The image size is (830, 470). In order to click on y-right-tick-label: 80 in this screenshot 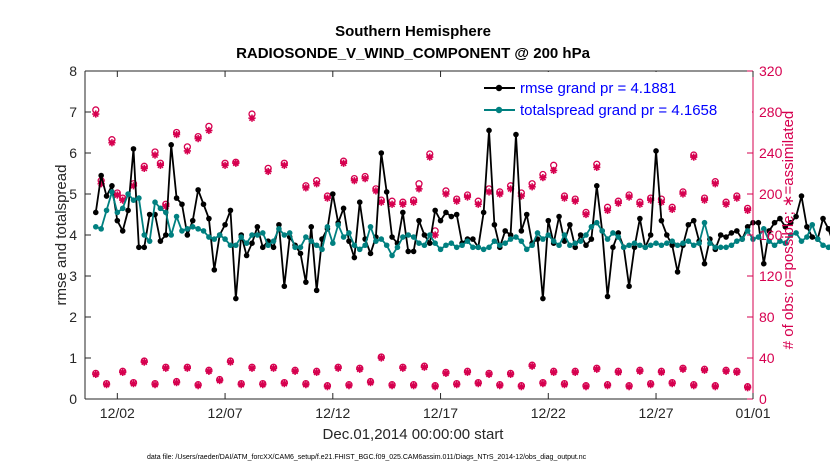, I will do `click(767, 317)`.